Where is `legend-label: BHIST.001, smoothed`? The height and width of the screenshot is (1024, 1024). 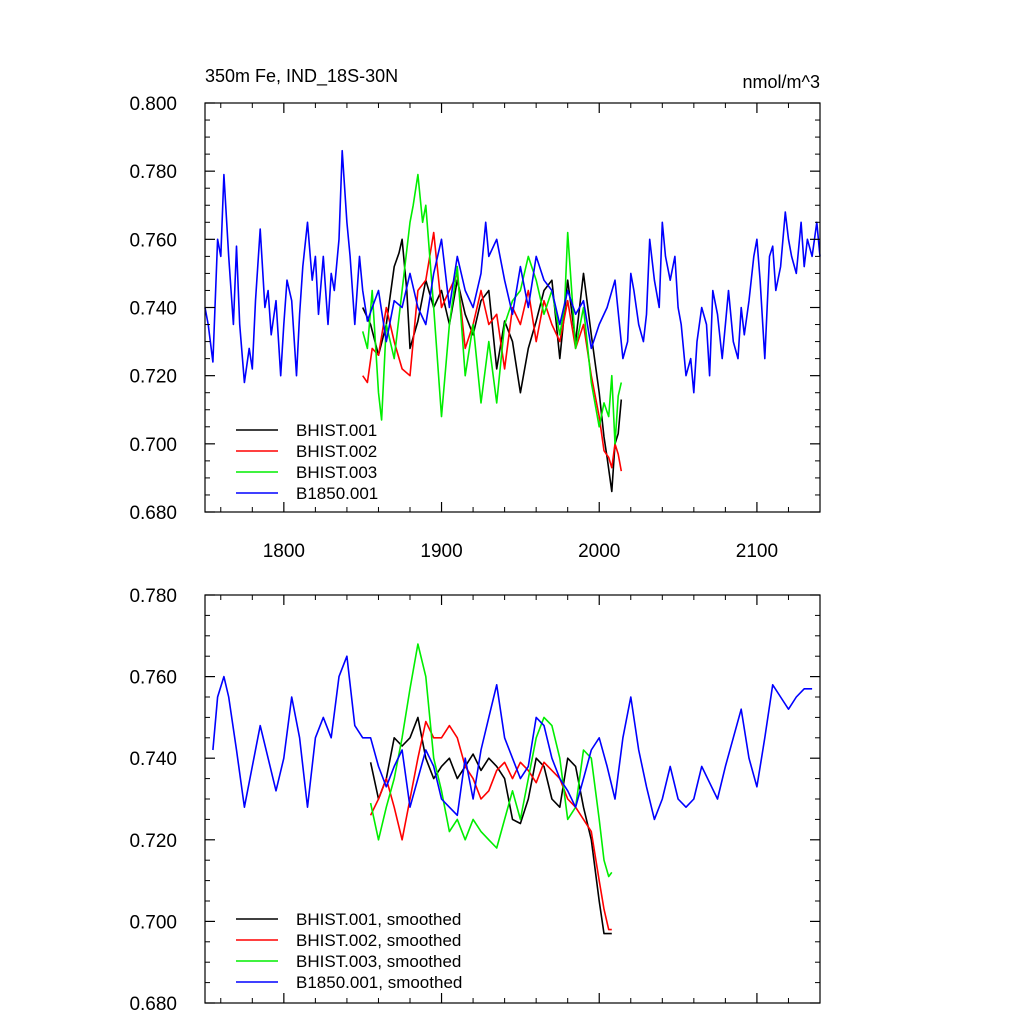
legend-label: BHIST.001, smoothed is located at coordinates (378, 919).